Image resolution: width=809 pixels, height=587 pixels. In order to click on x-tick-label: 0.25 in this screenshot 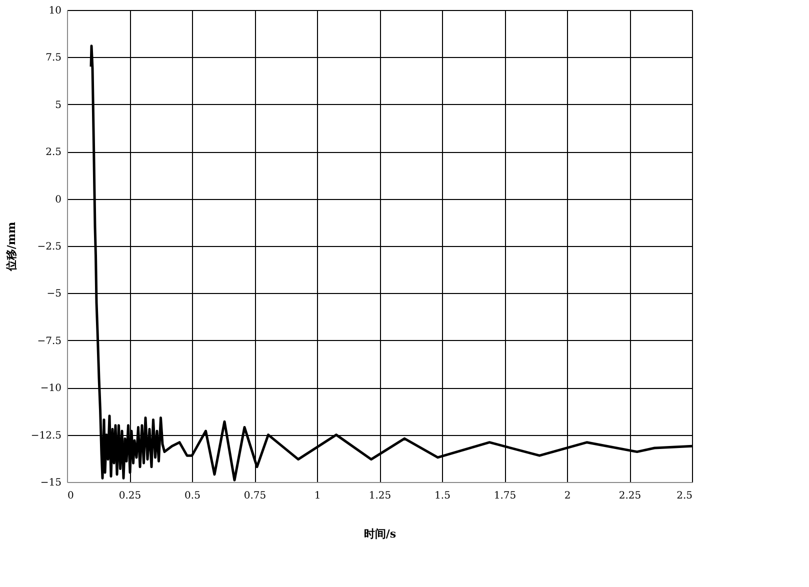, I will do `click(130, 496)`.